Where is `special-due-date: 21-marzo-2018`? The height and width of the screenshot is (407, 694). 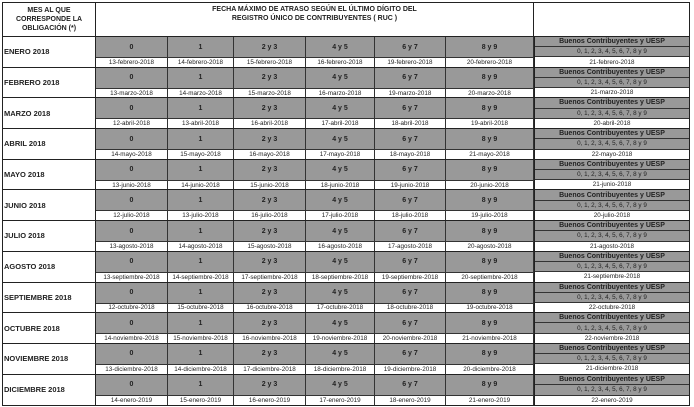
special-due-date: 21-marzo-2018 is located at coordinates (612, 93).